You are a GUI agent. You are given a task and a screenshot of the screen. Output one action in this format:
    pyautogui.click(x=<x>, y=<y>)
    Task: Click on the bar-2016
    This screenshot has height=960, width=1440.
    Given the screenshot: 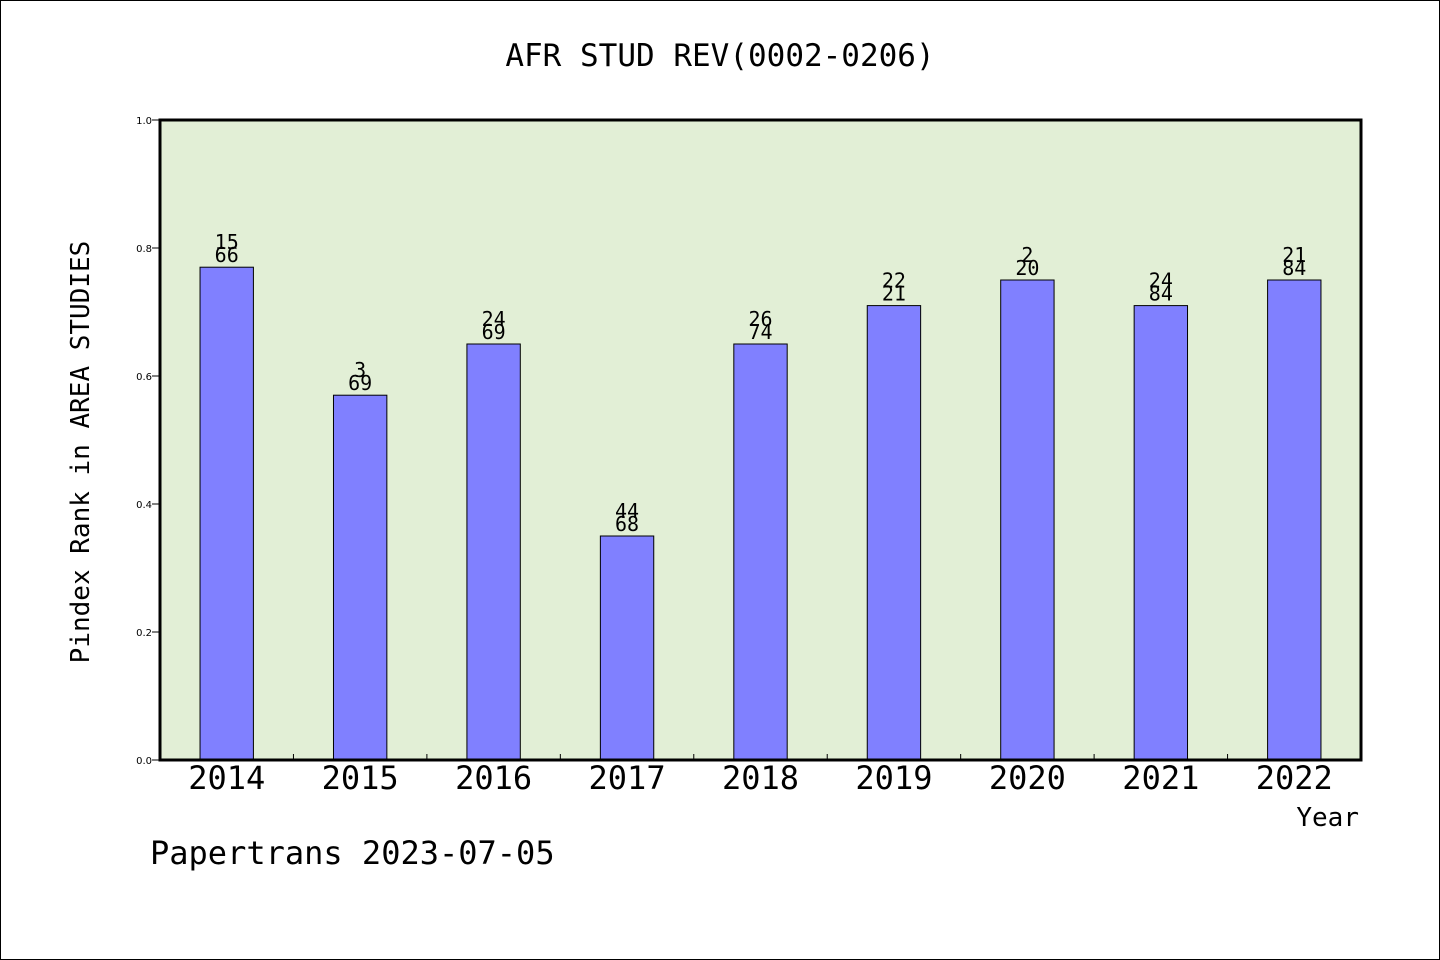 What is the action you would take?
    pyautogui.click(x=493, y=552)
    